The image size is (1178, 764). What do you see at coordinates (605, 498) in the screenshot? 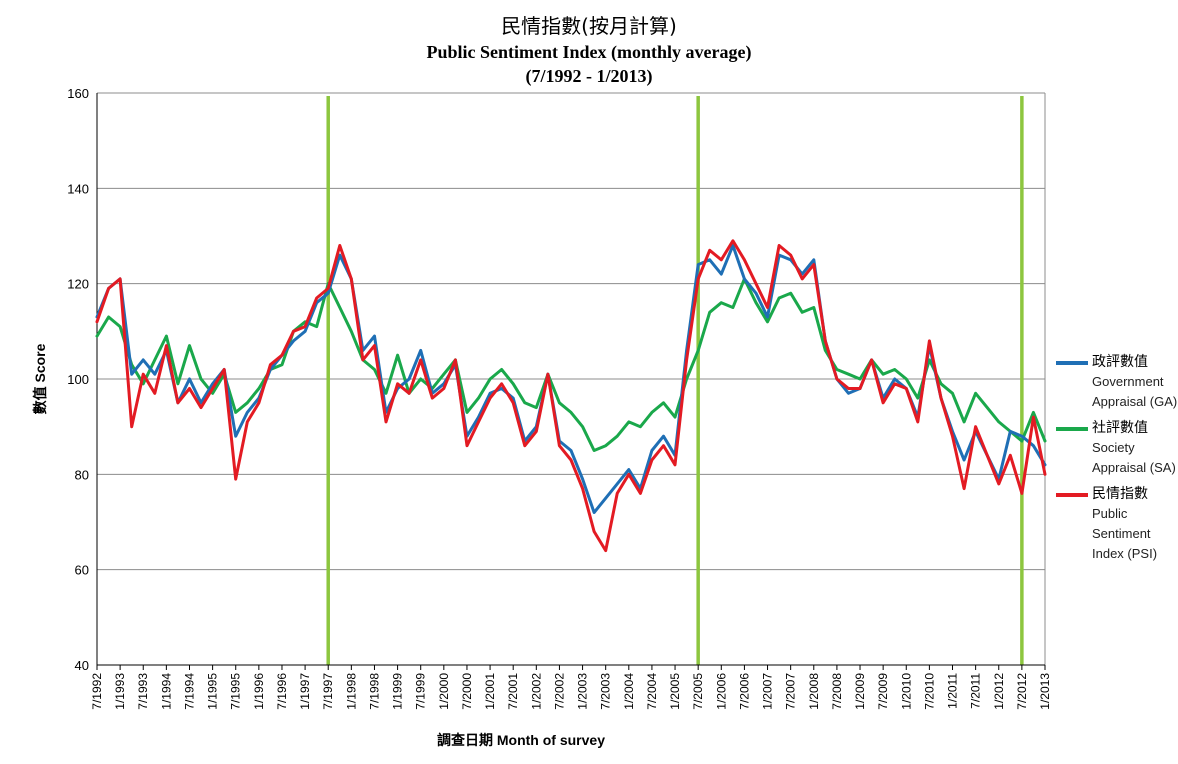
I see `data-point-ga-7-2003` at bounding box center [605, 498].